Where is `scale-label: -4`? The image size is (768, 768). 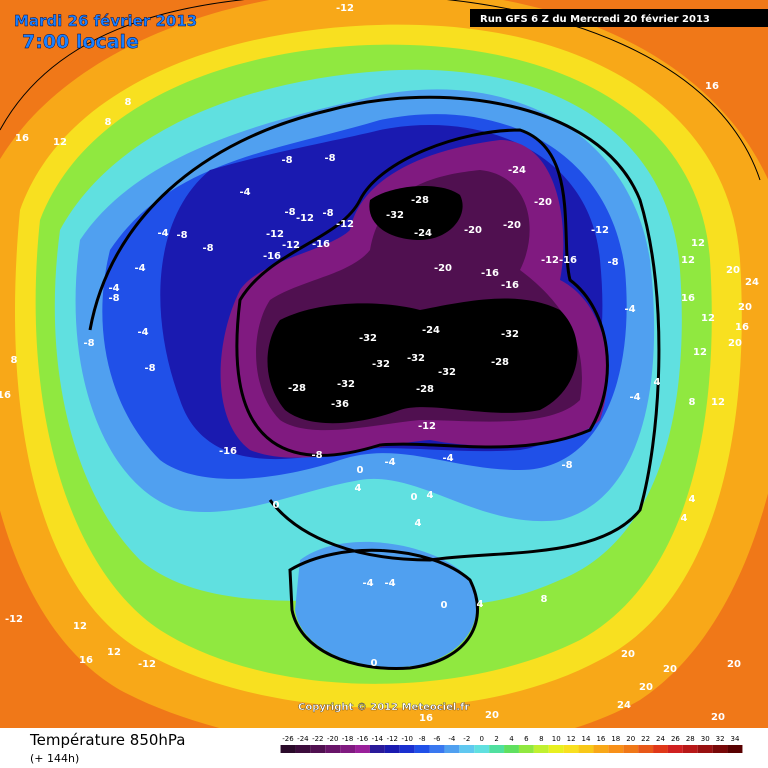
scale-label: -4 is located at coordinates (452, 739).